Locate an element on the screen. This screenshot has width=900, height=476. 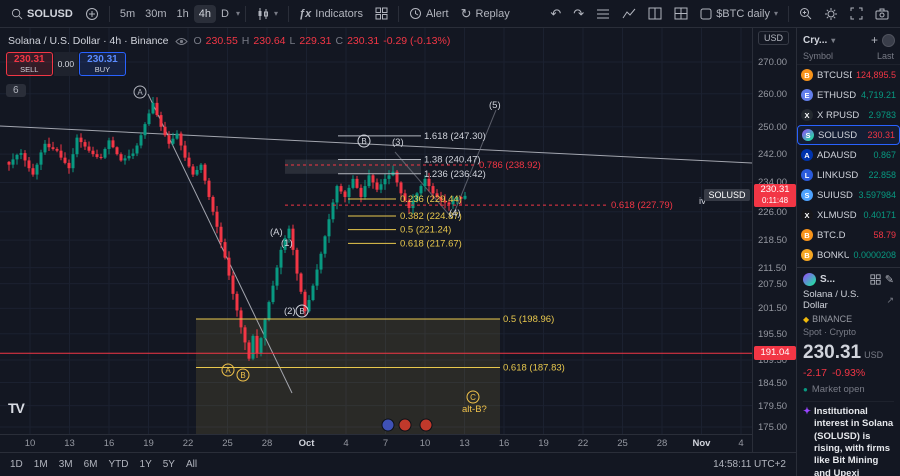
alert-label: Alert is located at coordinates (437, 13).